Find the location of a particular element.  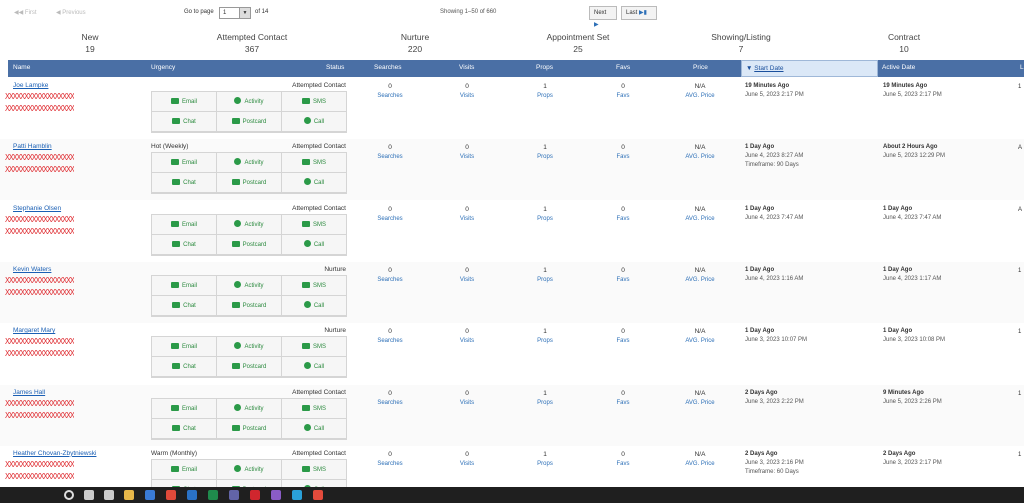

col-searches: Searches is located at coordinates (388, 67).